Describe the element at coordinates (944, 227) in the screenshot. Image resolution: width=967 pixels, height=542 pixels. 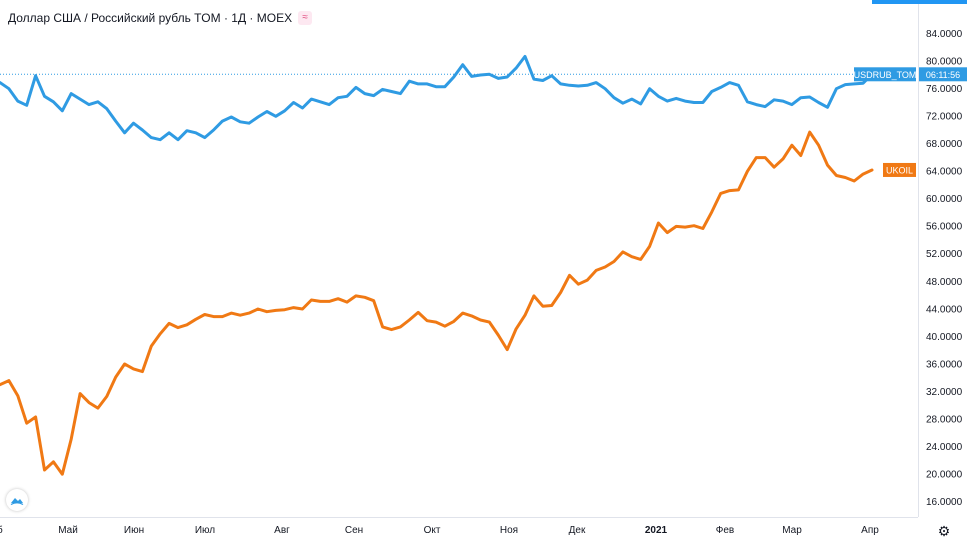
I see `y-tick-label: 56.0000` at that location.